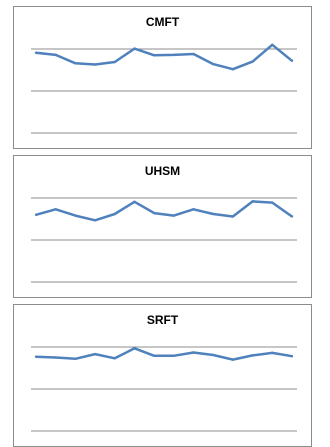  What do you see at coordinates (162, 171) in the screenshot?
I see `chart-title: UHSM` at bounding box center [162, 171].